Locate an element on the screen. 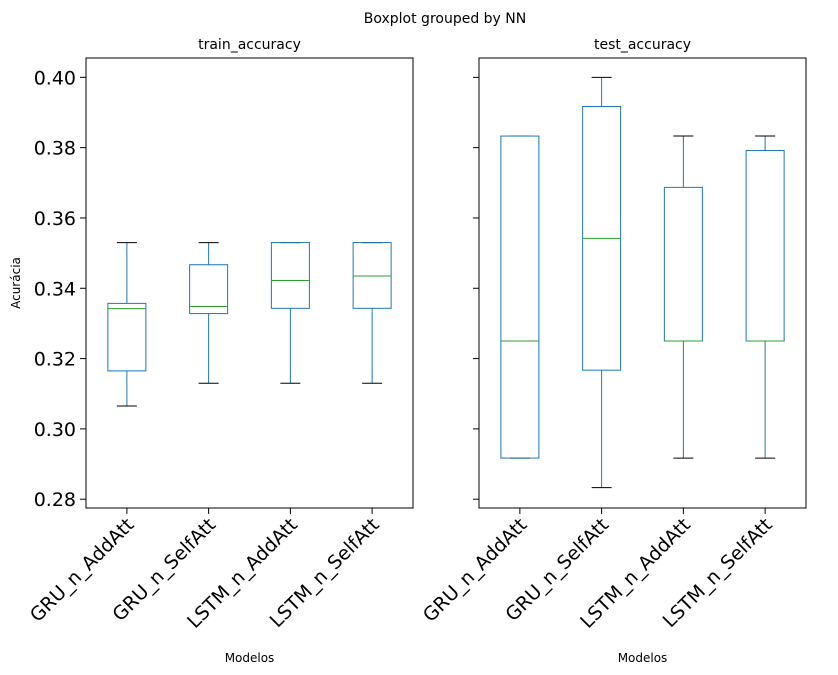  y-tick-label: 0.30 is located at coordinates (55, 430).